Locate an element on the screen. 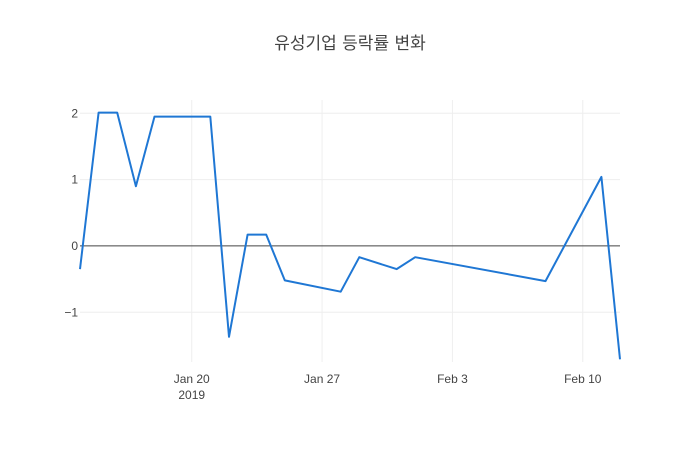  y-axis-ticks: 2 1 0 −1 is located at coordinates (71, 212).